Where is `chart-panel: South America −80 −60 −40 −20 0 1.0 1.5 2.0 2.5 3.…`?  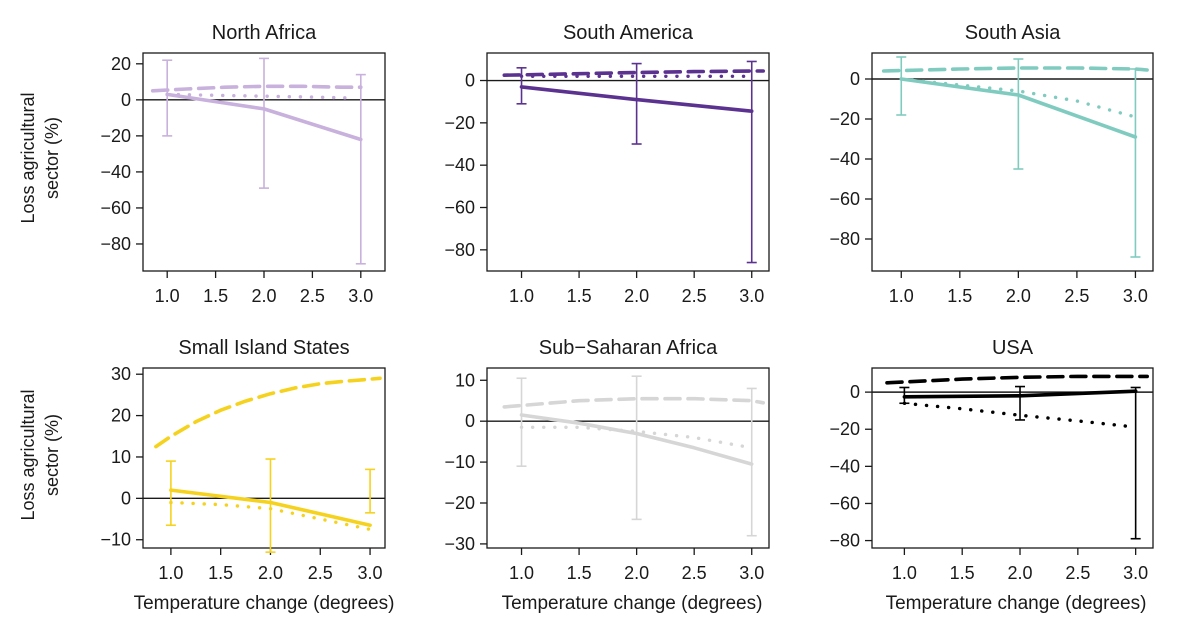
chart-panel: South America −80 −60 −40 −20 0 1.0 1.5 2.0 2.5 3.… is located at coordinates (607, 164).